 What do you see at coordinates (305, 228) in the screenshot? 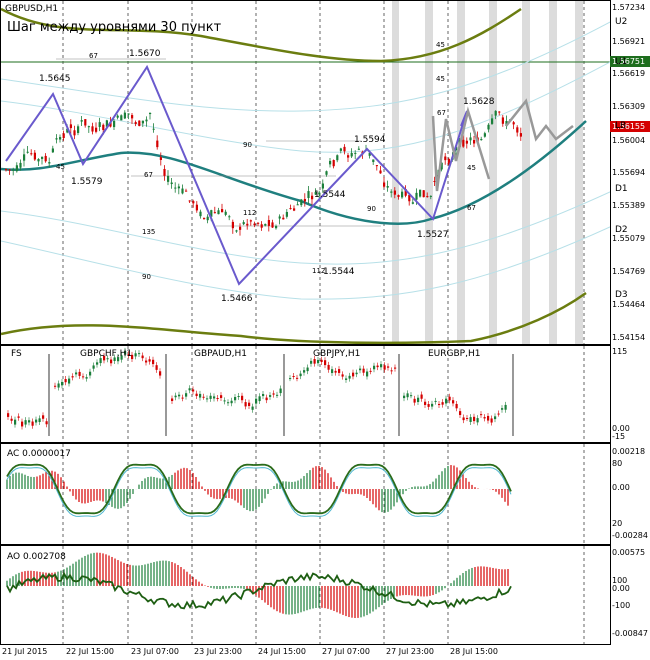
I see `envelope-band` at bounding box center [305, 228].